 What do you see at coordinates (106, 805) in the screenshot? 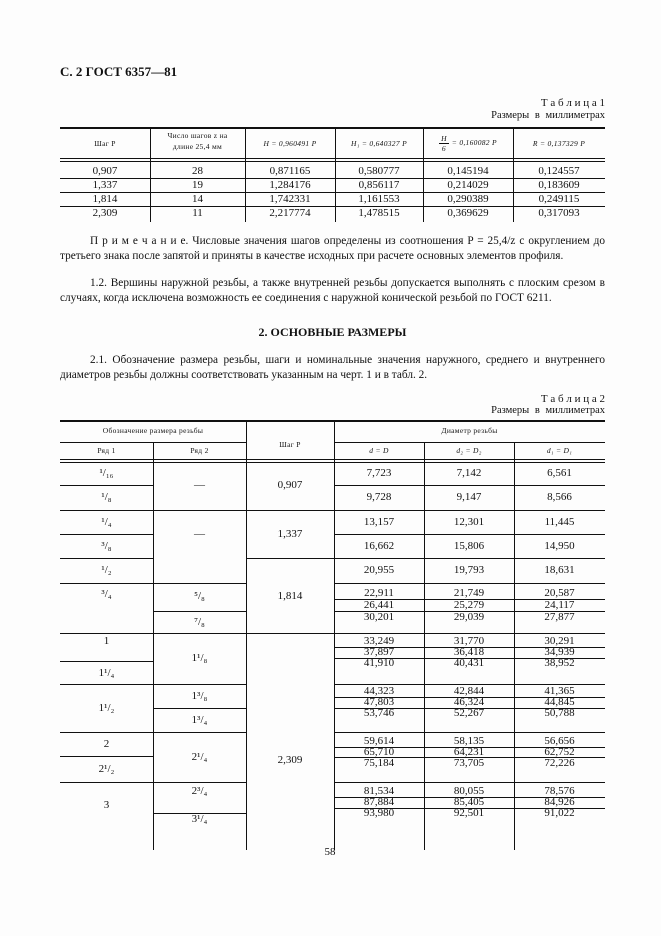
I see `t2-series1-cell: 3` at bounding box center [106, 805].